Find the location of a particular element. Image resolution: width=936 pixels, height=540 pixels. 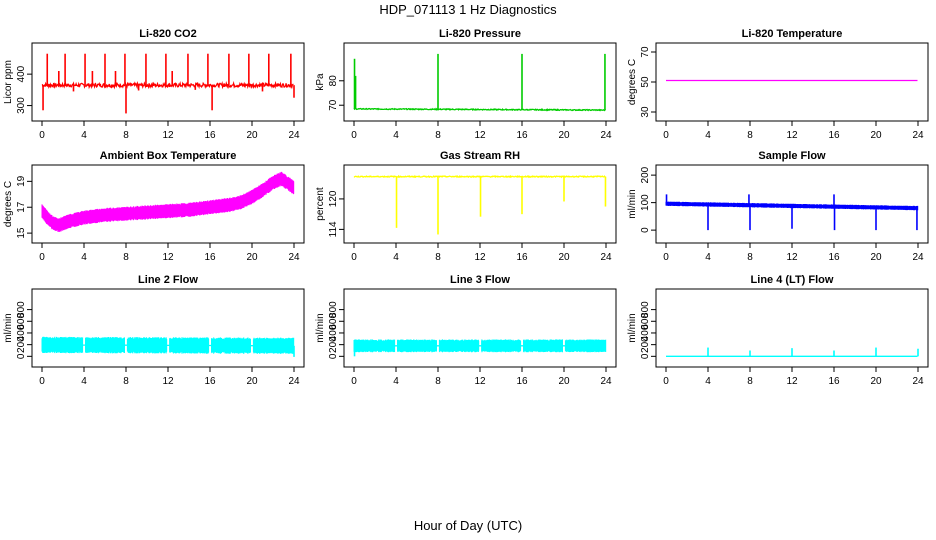

figure-title: HDP_071113 1 Hz Diagnostics is located at coordinates (468, 9).